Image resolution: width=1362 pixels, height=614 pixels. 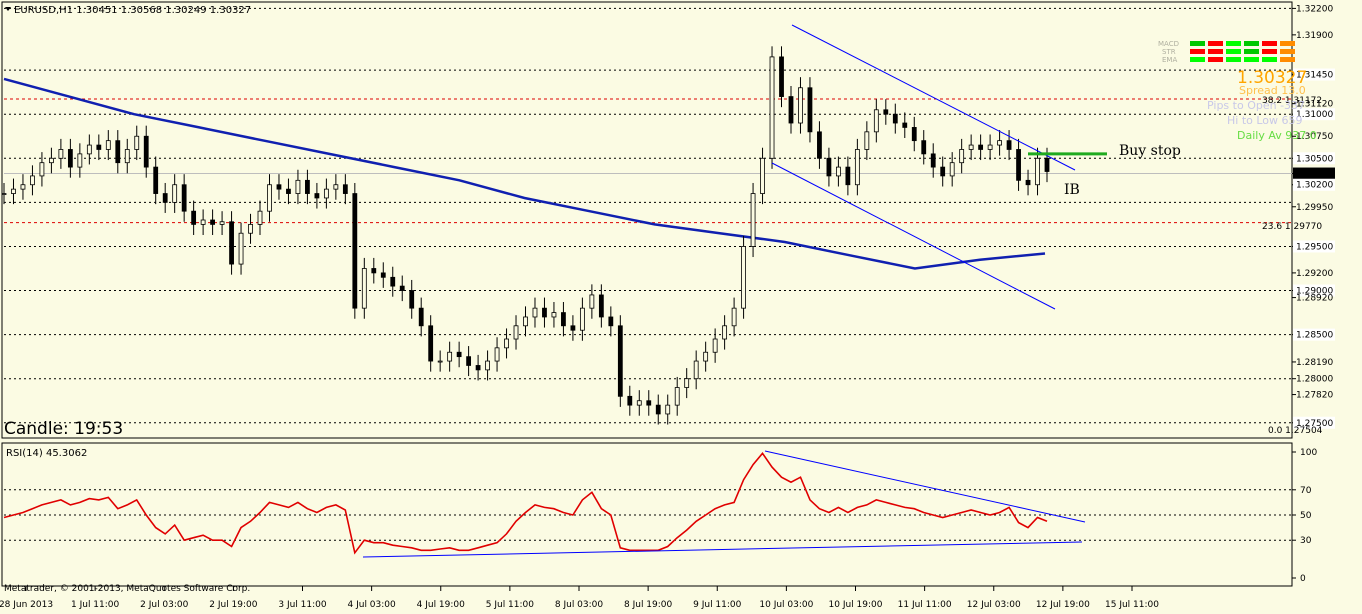 What do you see at coordinates (1295, 431) in the screenshot?
I see `fib-0-label: 0.0 1.27504` at bounding box center [1295, 431].